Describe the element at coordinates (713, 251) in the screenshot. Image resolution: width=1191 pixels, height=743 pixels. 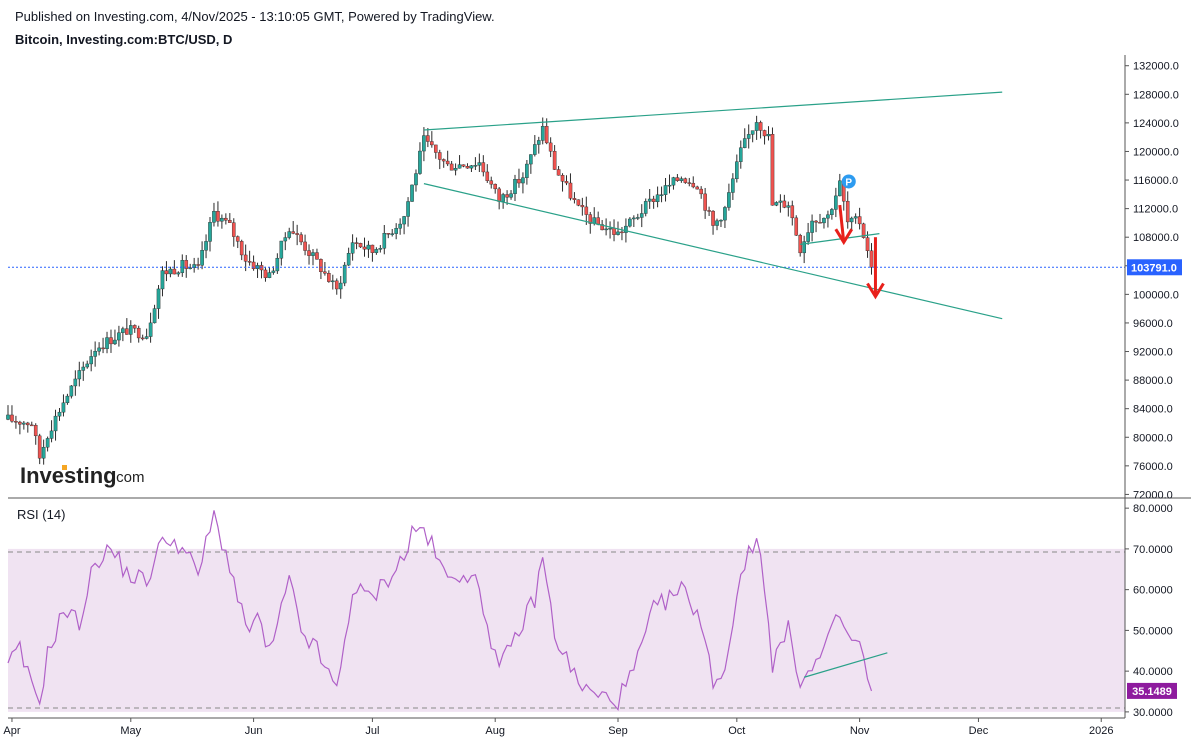
I see `lower-trendline` at that location.